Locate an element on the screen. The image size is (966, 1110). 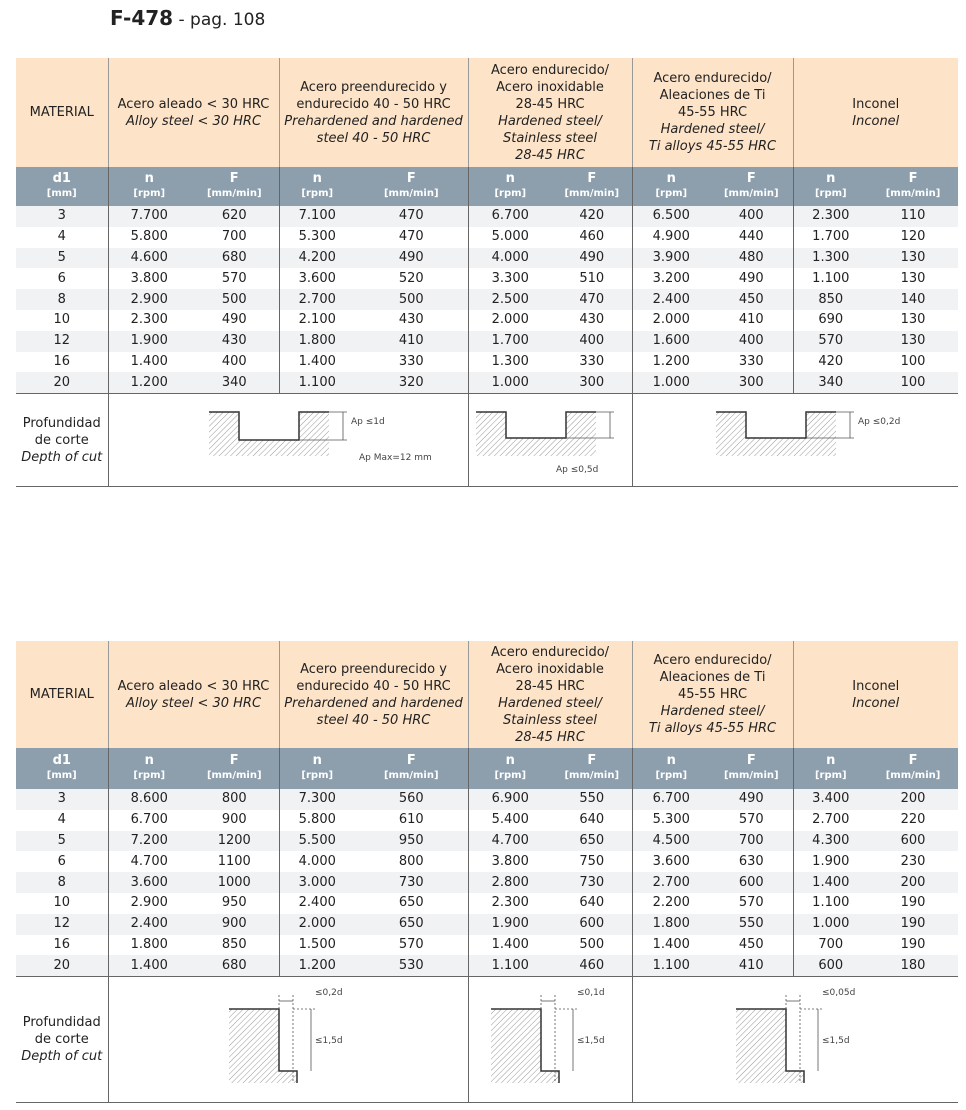
value-cell: 2.300 is located at coordinates (510, 903).